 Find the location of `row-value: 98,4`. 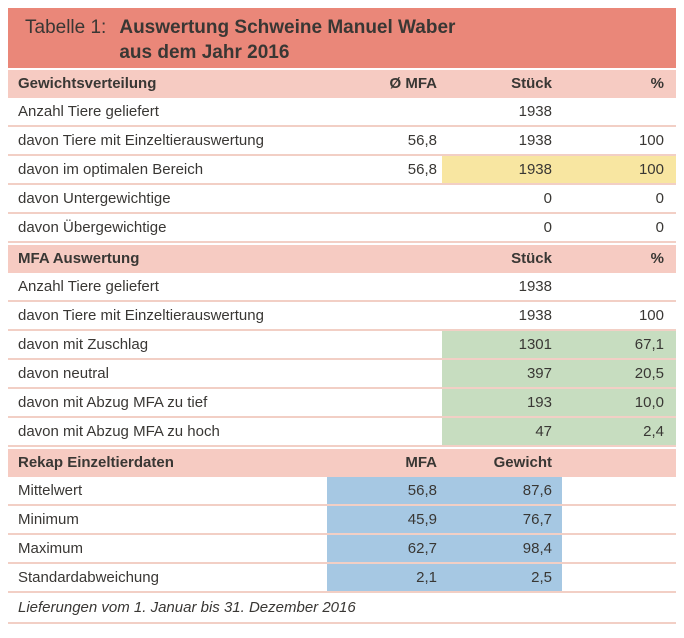

row-value: 98,4 is located at coordinates (502, 548).